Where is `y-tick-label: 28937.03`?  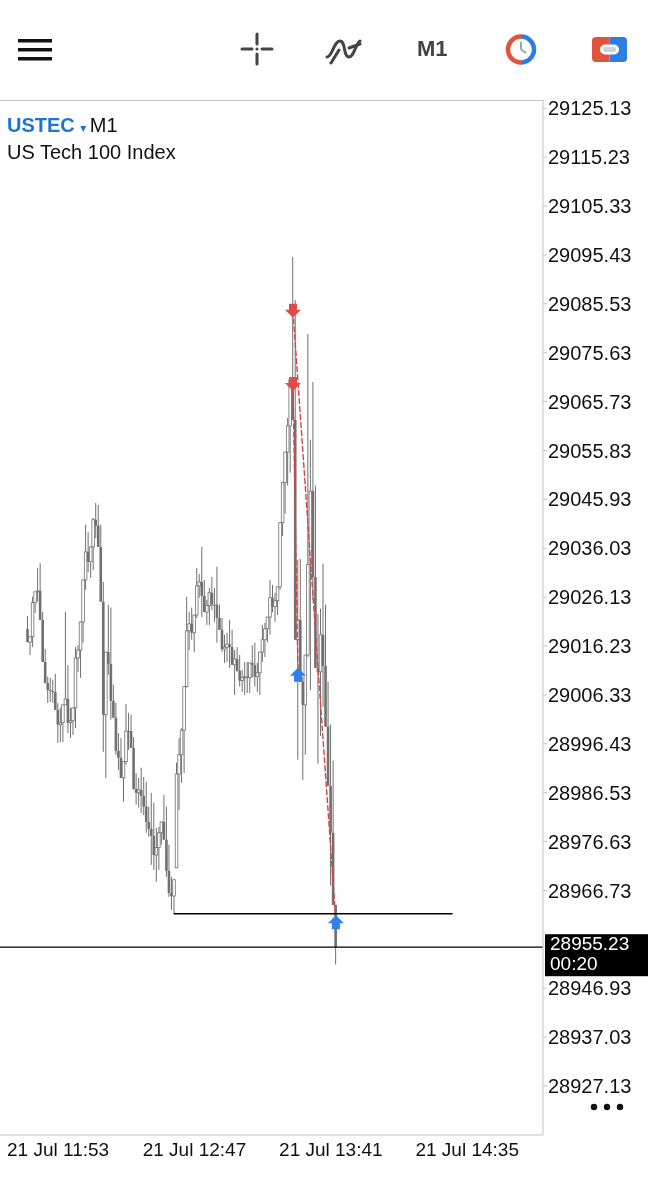 y-tick-label: 28937.03 is located at coordinates (590, 1037).